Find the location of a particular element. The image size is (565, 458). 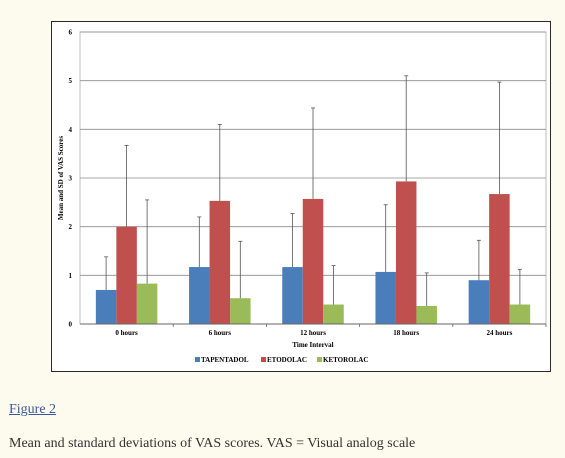

figure-link: Figure 2 is located at coordinates (33, 409).